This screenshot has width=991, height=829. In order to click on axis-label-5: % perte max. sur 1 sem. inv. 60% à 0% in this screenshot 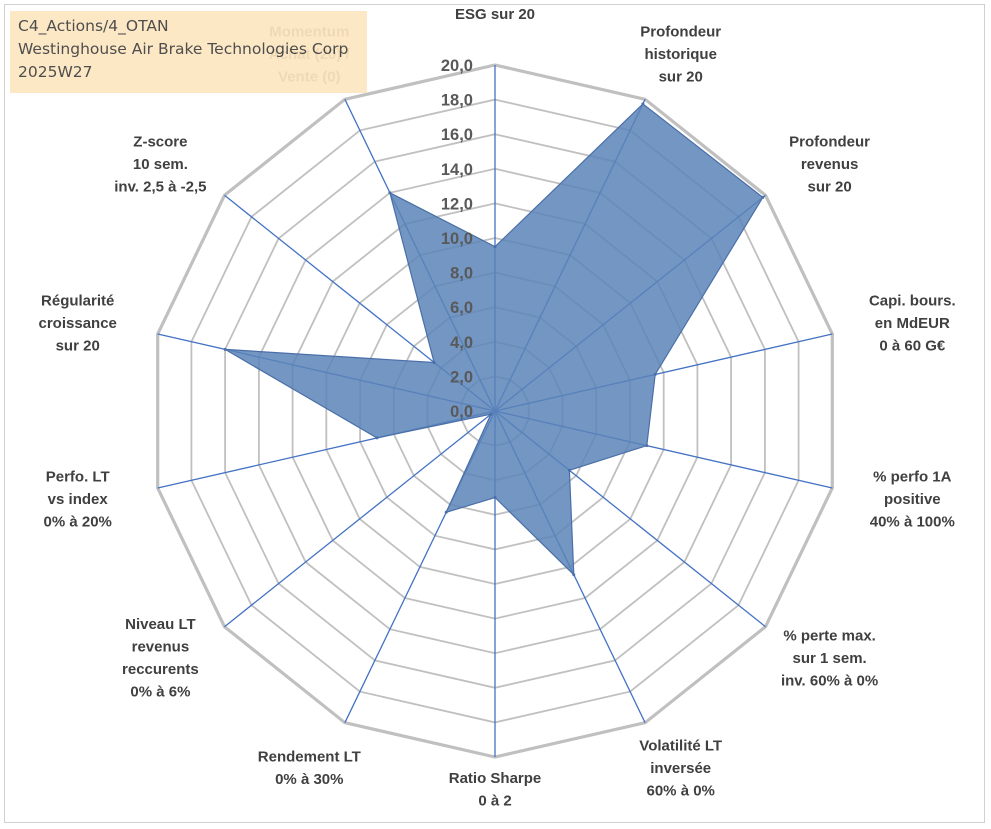, I will do `click(829, 658)`.